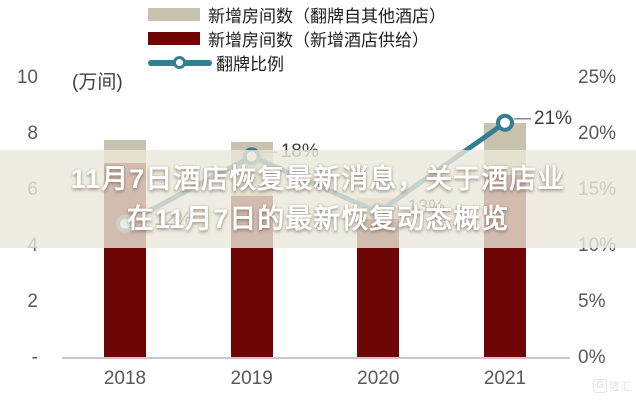  I want to click on legend: 新增房间数（翻牌自其他酒店） 新增房间数（新增酒店供给） 翻牌比例, so click(297, 38).